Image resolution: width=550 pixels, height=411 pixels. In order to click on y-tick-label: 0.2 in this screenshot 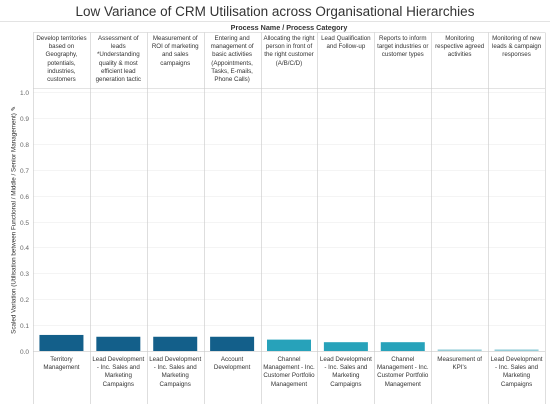, I will do `click(24, 300)`.